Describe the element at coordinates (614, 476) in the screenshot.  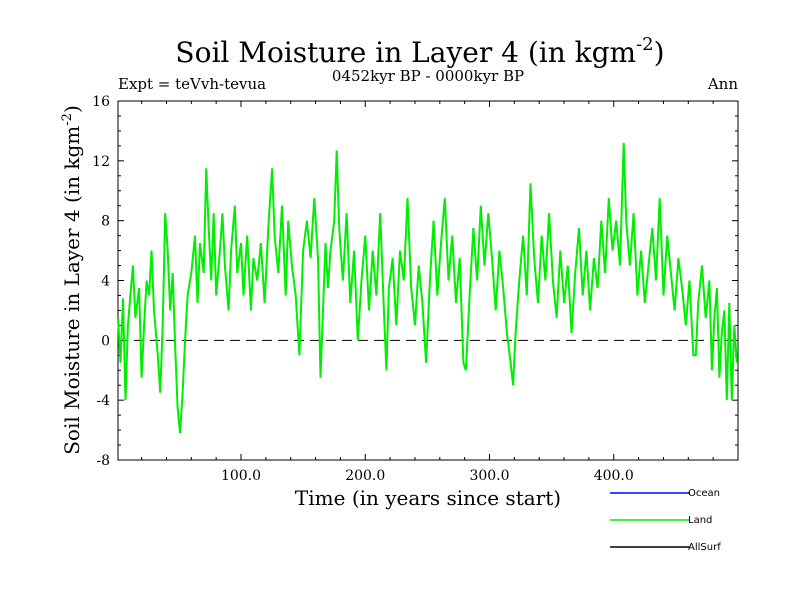
I see `x-tick-label: 400.0` at that location.